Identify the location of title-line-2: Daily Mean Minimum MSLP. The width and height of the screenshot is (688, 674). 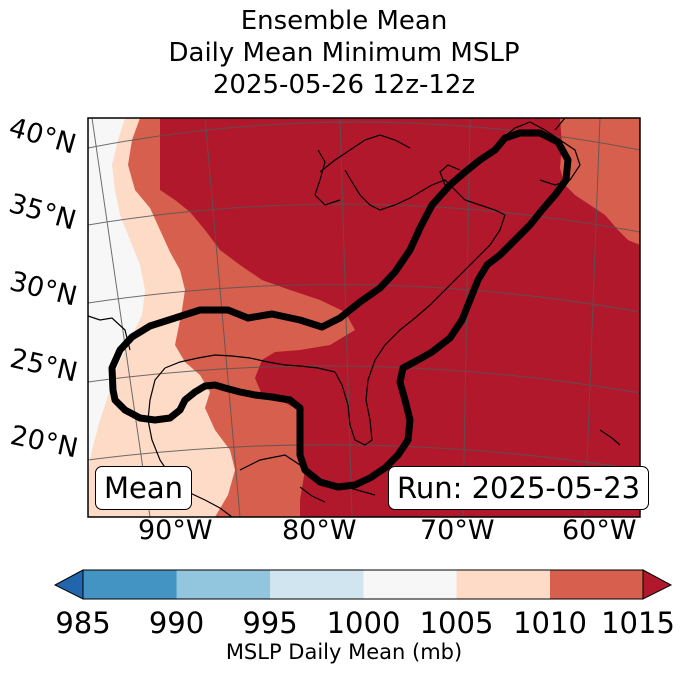
(344, 53).